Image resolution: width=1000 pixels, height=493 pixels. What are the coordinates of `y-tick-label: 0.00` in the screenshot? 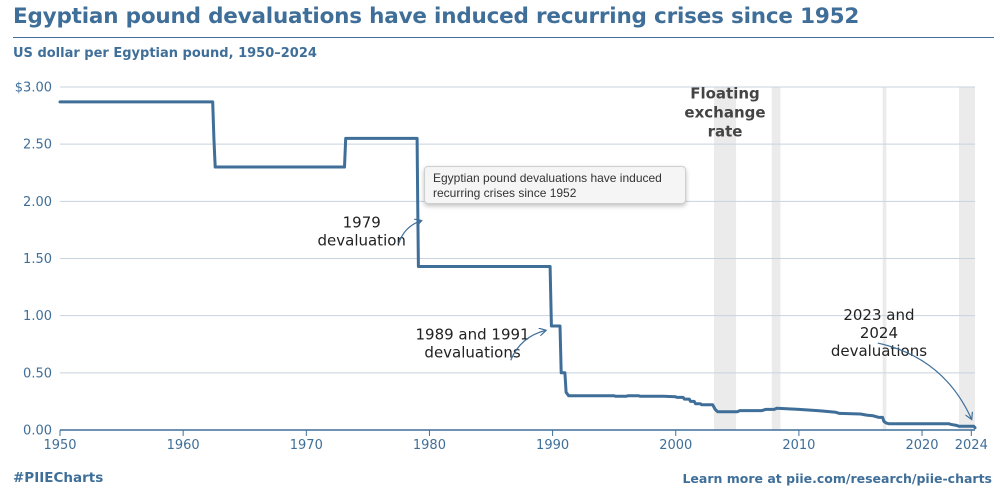 It's located at (37, 431).